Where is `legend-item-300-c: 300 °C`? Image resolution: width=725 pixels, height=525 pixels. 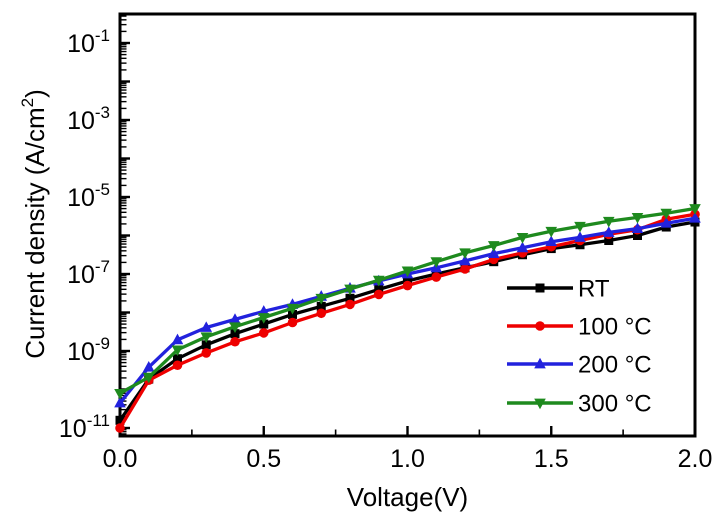
legend-item-300-c: 300 °C is located at coordinates (579, 404).